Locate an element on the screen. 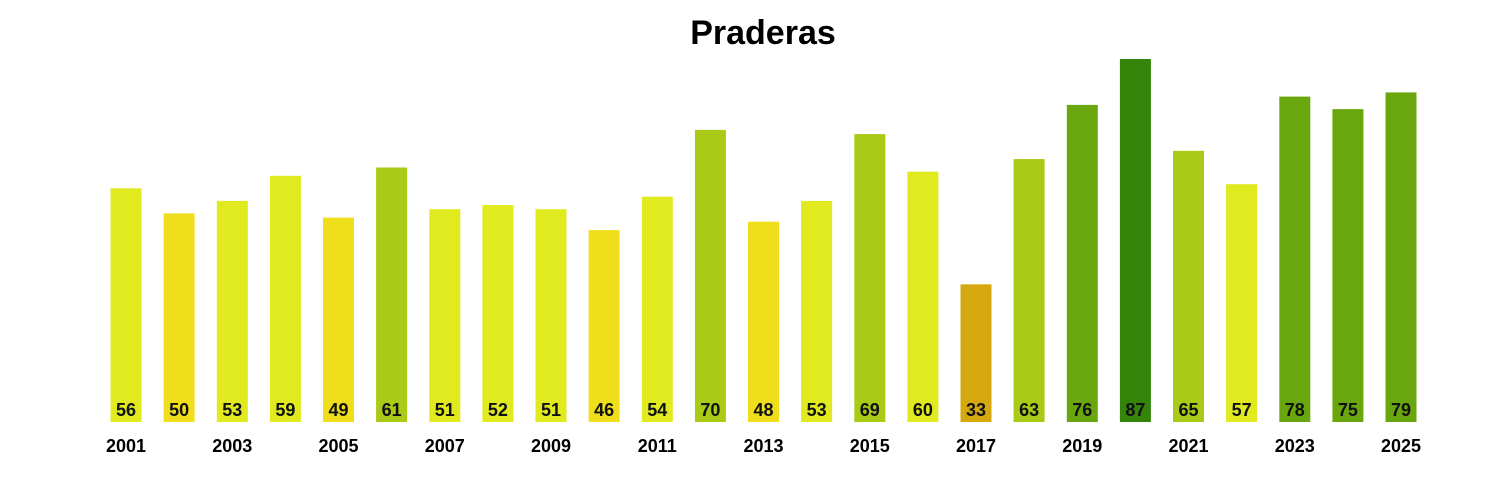 The height and width of the screenshot is (500, 1500). value-label-2006: 61 is located at coordinates (392, 410).